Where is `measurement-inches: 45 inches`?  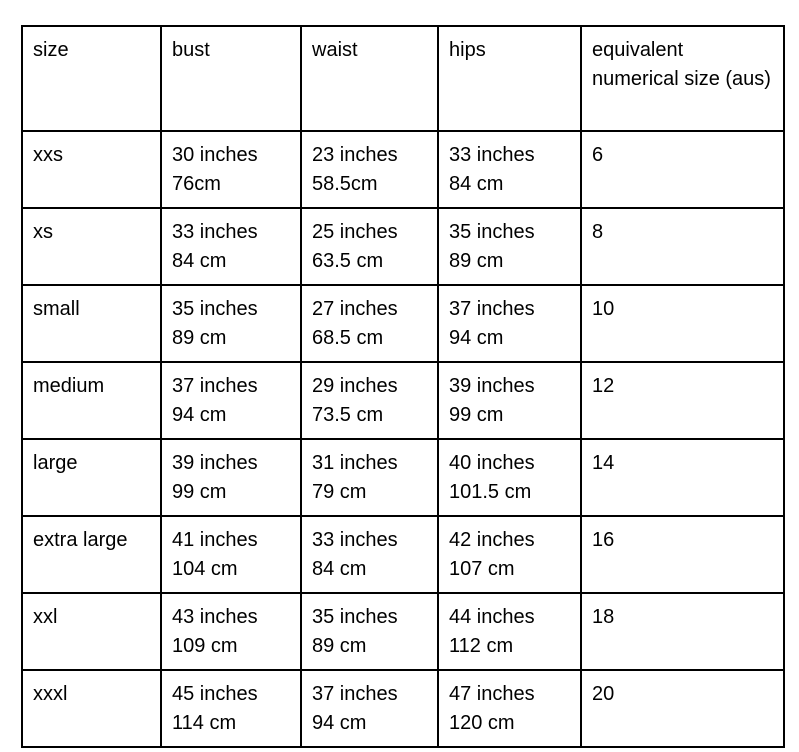 measurement-inches: 45 inches is located at coordinates (215, 694).